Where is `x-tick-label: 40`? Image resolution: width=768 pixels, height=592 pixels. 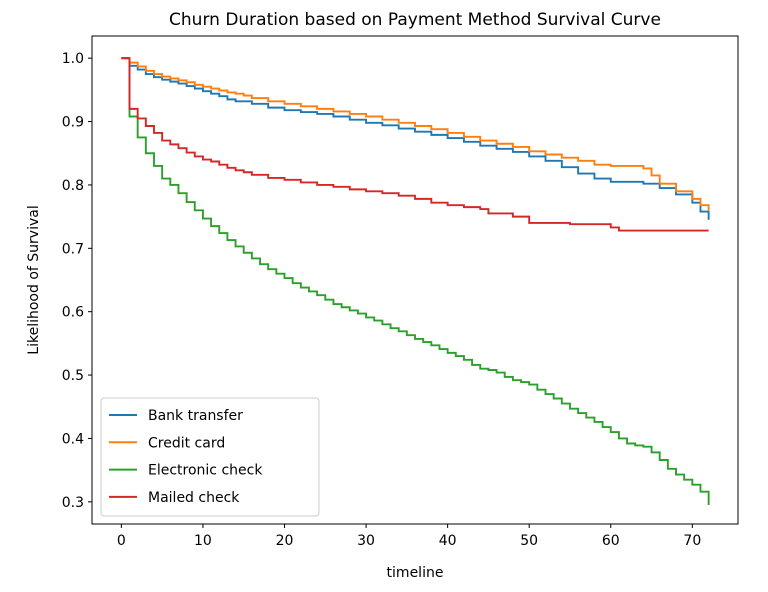
x-tick-label: 40 is located at coordinates (448, 541).